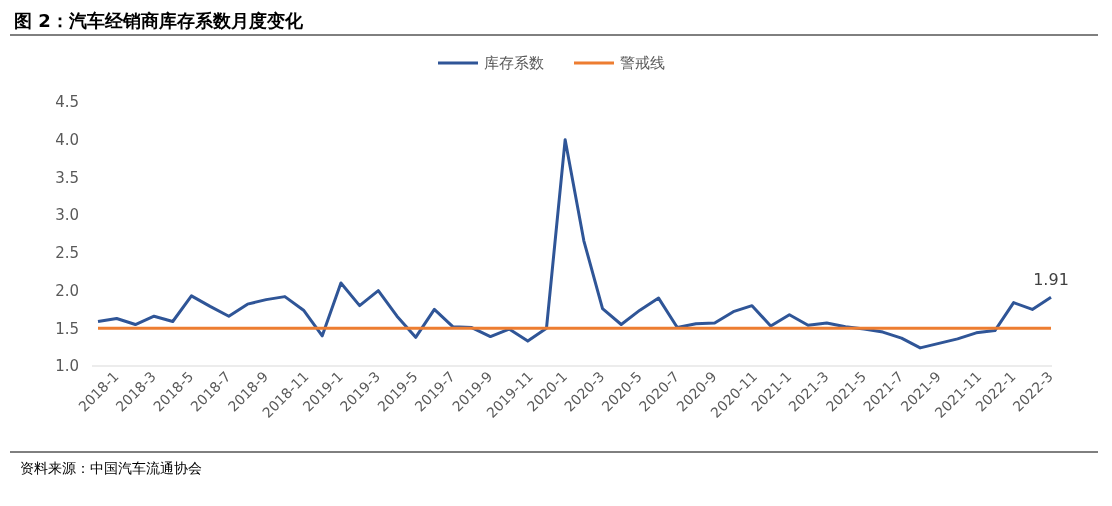 The image size is (1112, 506). What do you see at coordinates (67, 366) in the screenshot?
I see `y-tick-label: 1.0` at bounding box center [67, 366].